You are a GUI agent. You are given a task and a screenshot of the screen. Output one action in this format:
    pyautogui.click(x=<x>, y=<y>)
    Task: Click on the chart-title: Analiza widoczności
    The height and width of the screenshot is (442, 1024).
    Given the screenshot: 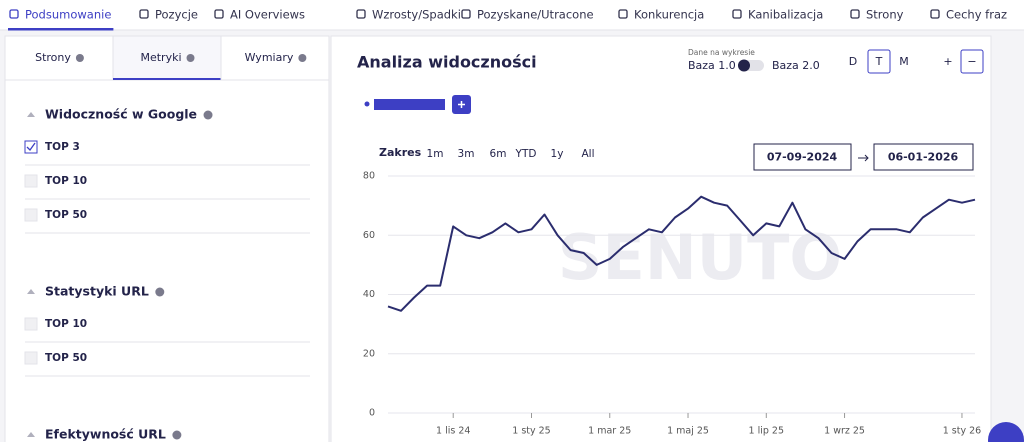 What is the action you would take?
    pyautogui.click(x=447, y=62)
    